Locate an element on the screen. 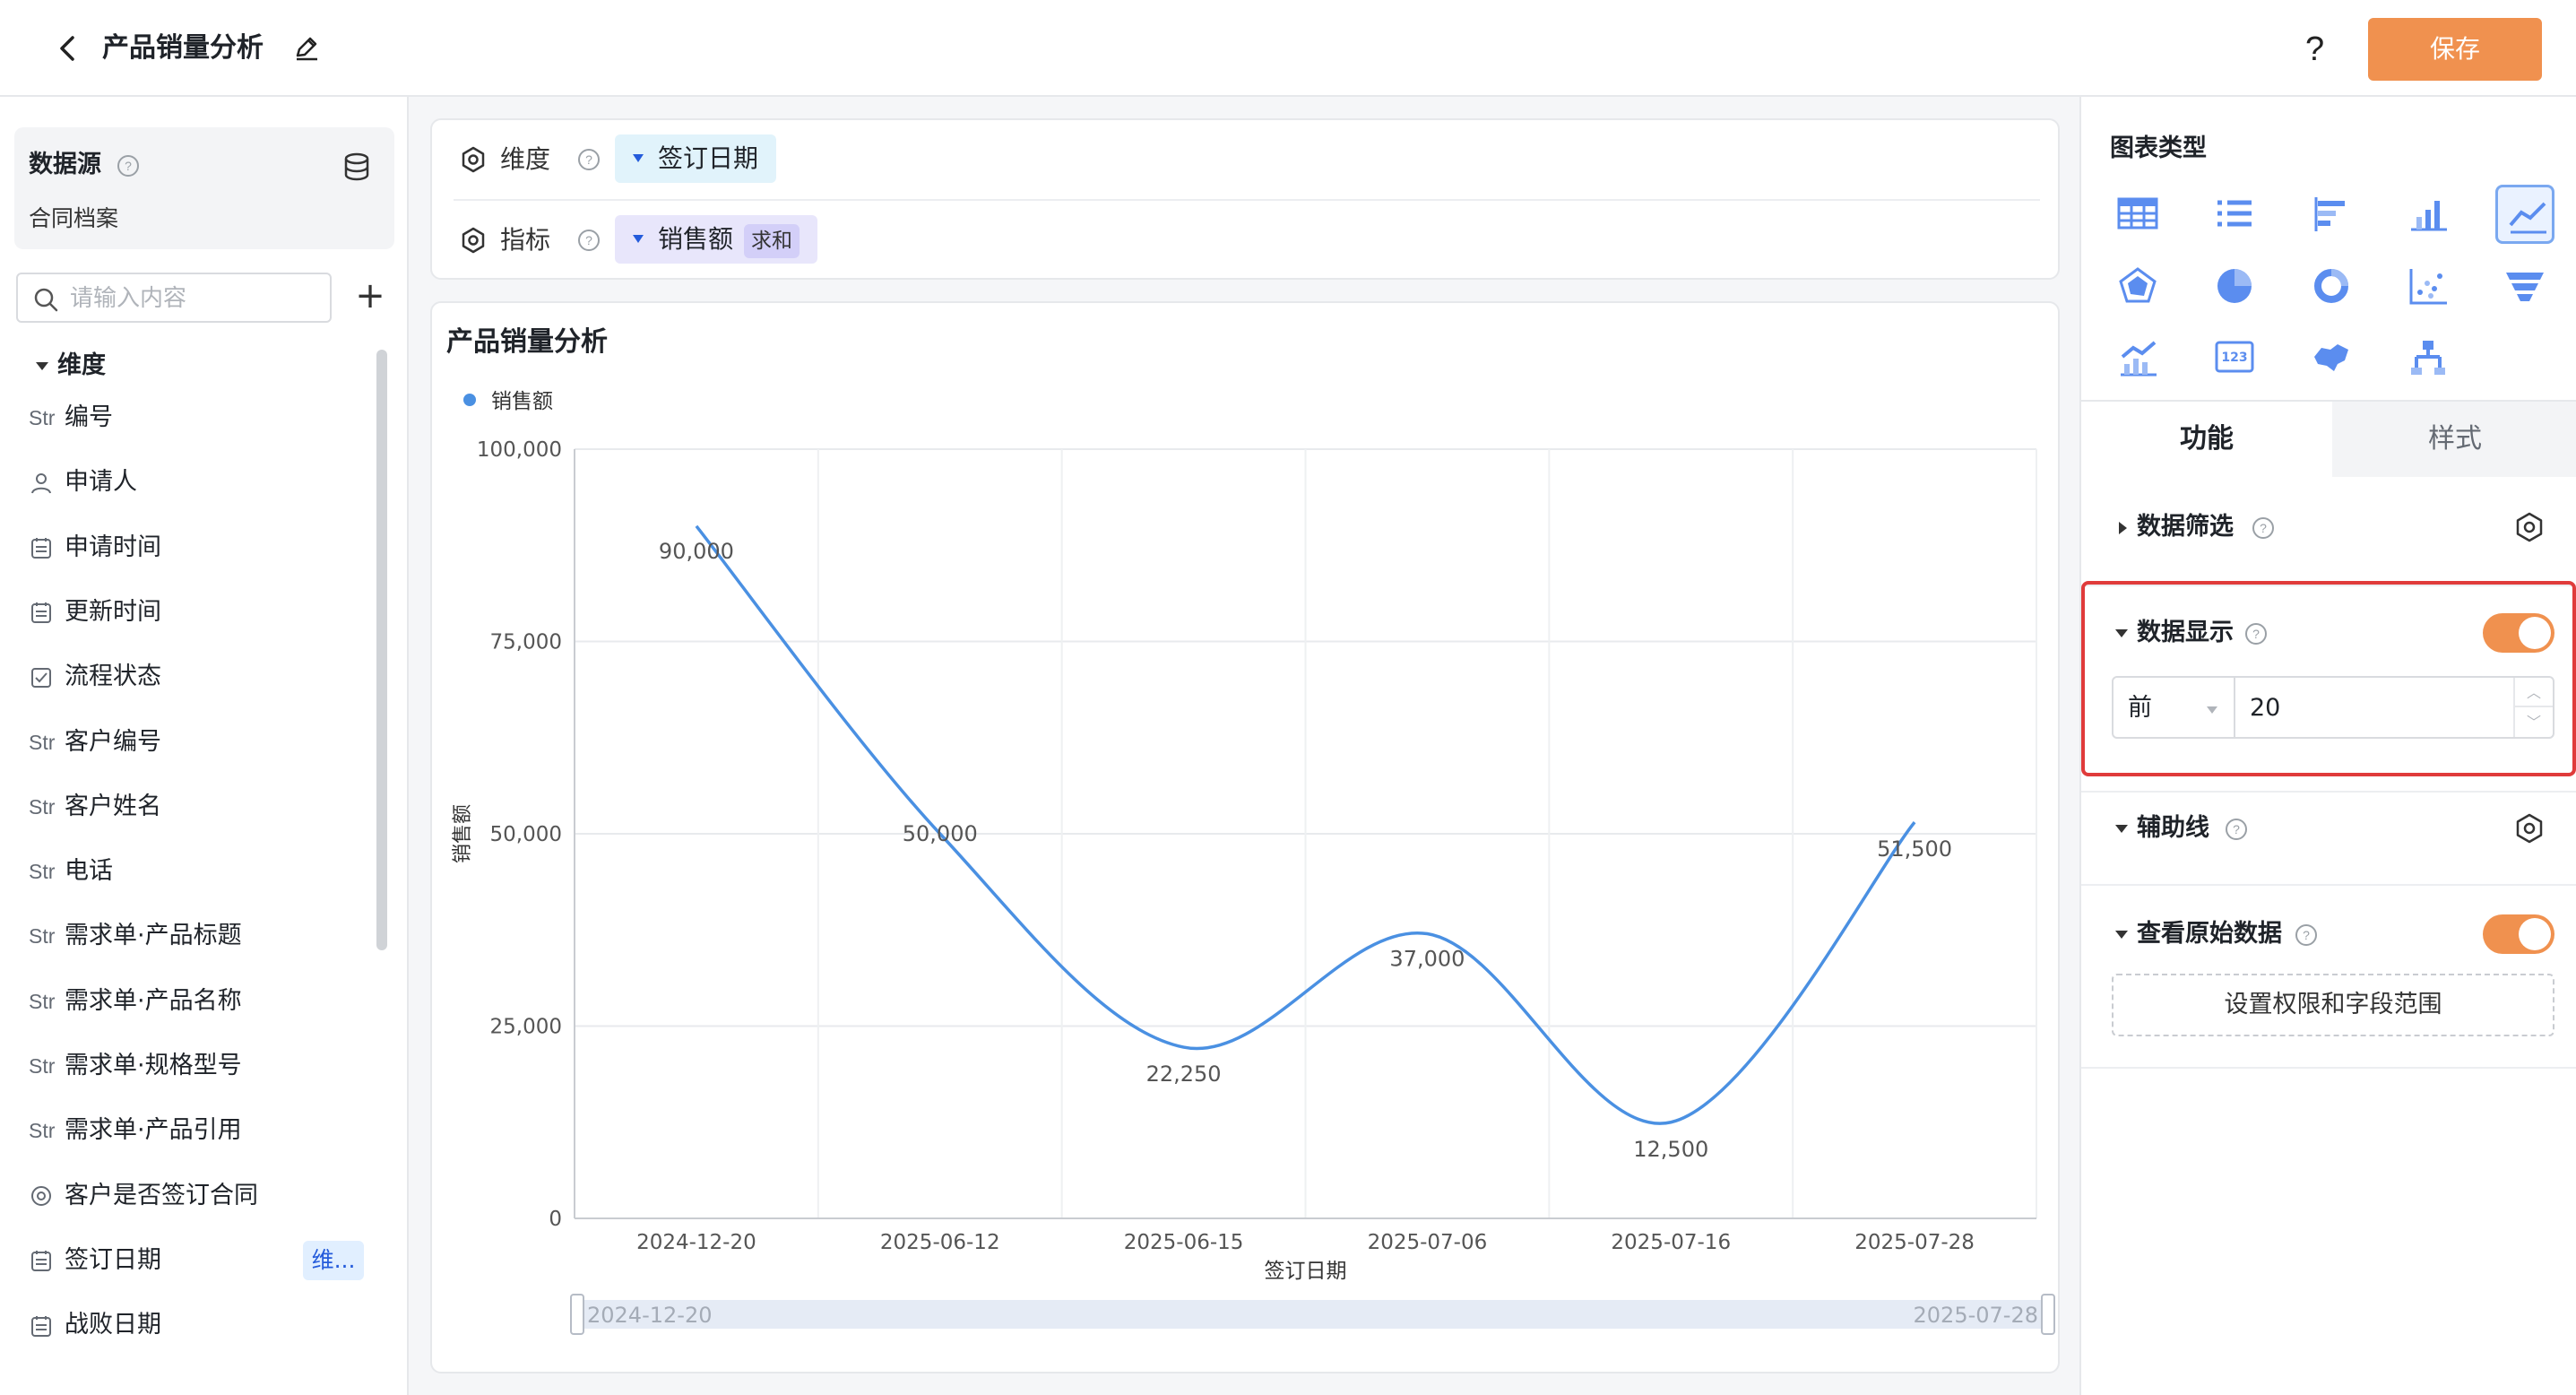 The image size is (2576, 1395). help-icon: ? is located at coordinates (2315, 49).